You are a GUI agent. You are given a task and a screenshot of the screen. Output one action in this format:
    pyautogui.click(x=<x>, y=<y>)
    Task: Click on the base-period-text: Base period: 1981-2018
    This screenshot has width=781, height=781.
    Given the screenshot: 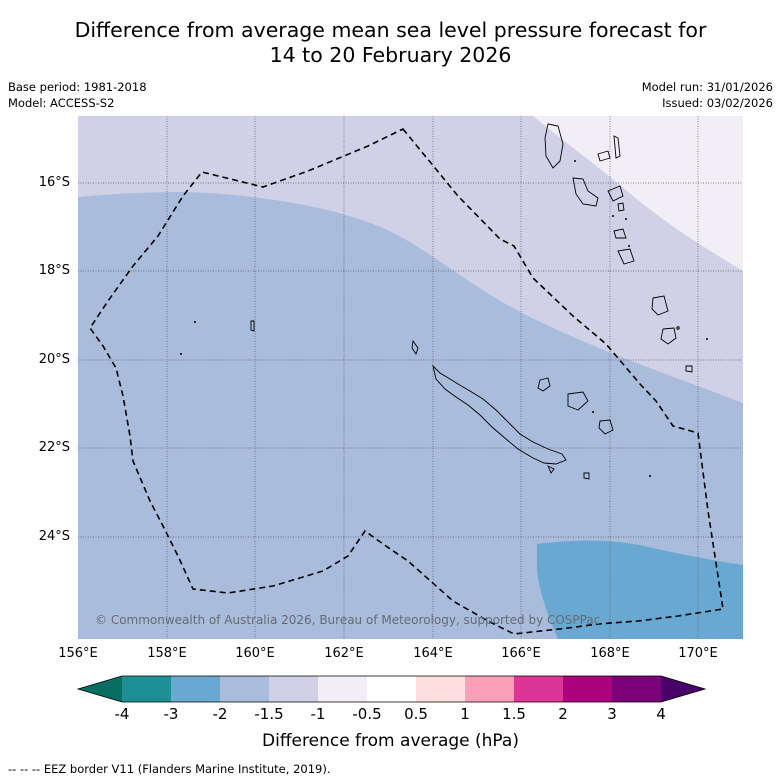 What is the action you would take?
    pyautogui.click(x=77, y=87)
    